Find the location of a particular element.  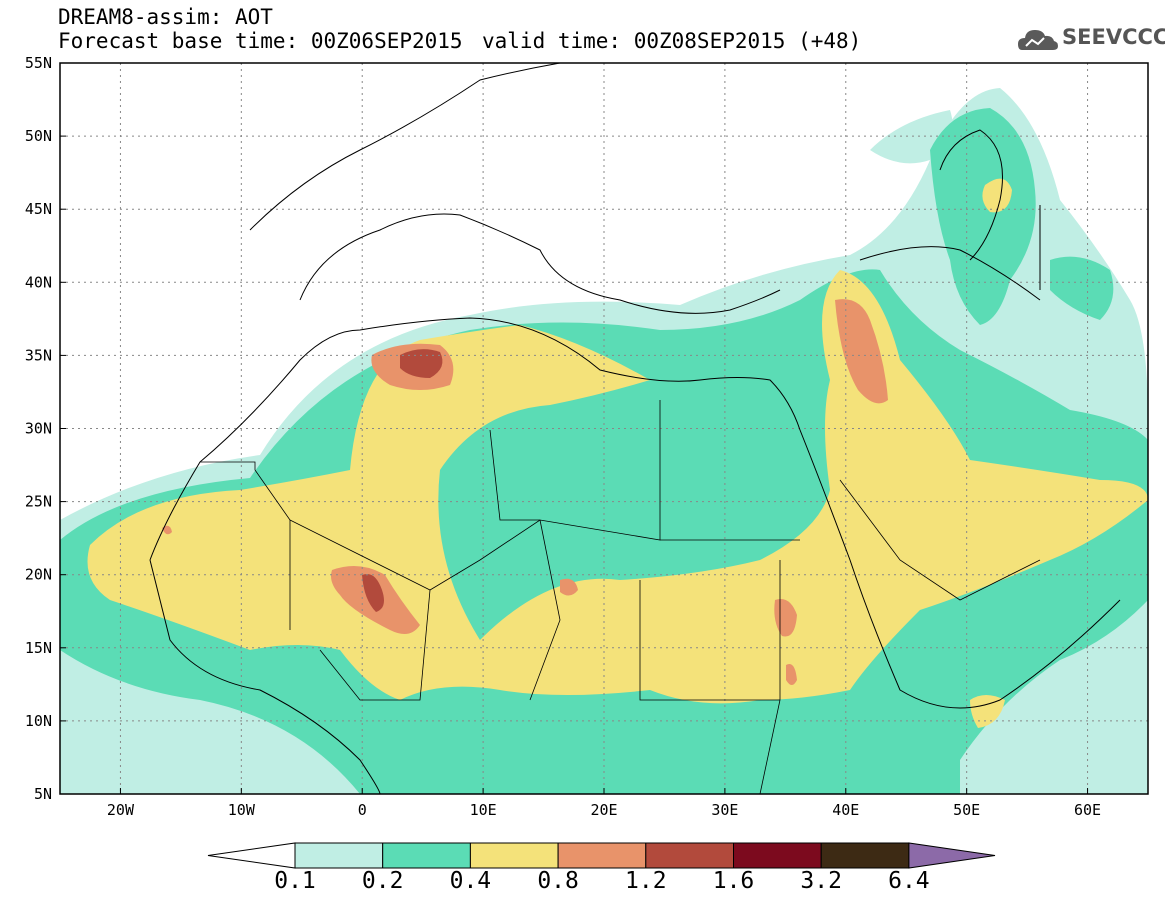

lon-label: 20E is located at coordinates (603, 810).